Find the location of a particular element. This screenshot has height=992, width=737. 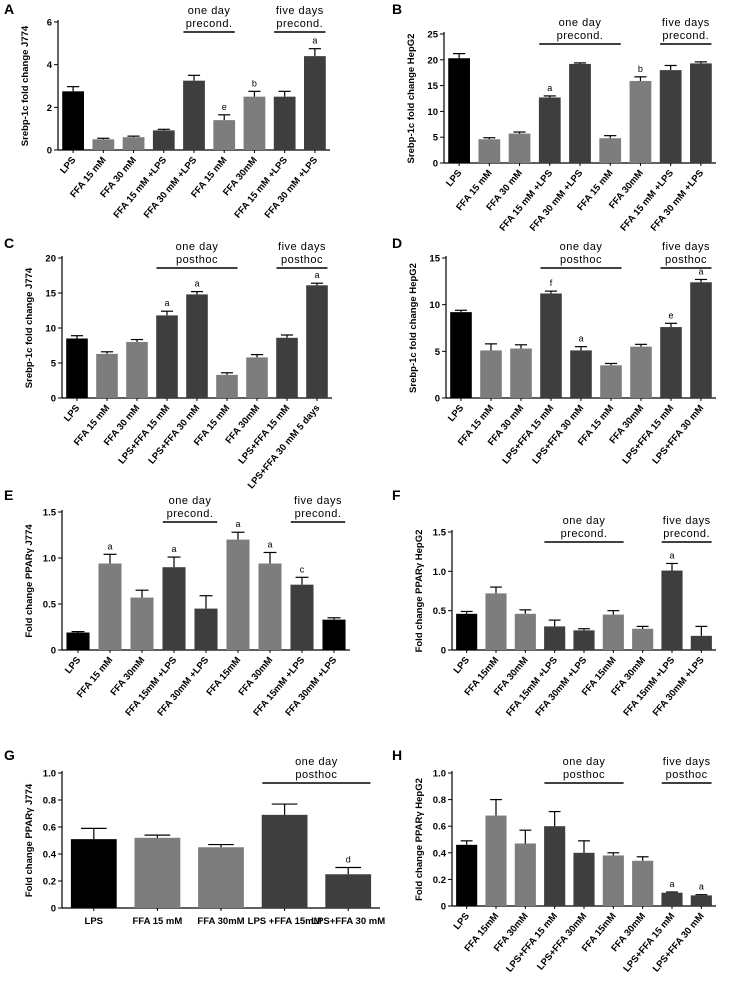

x-tick-label: FFA 15 mM is located at coordinates (158, 921).